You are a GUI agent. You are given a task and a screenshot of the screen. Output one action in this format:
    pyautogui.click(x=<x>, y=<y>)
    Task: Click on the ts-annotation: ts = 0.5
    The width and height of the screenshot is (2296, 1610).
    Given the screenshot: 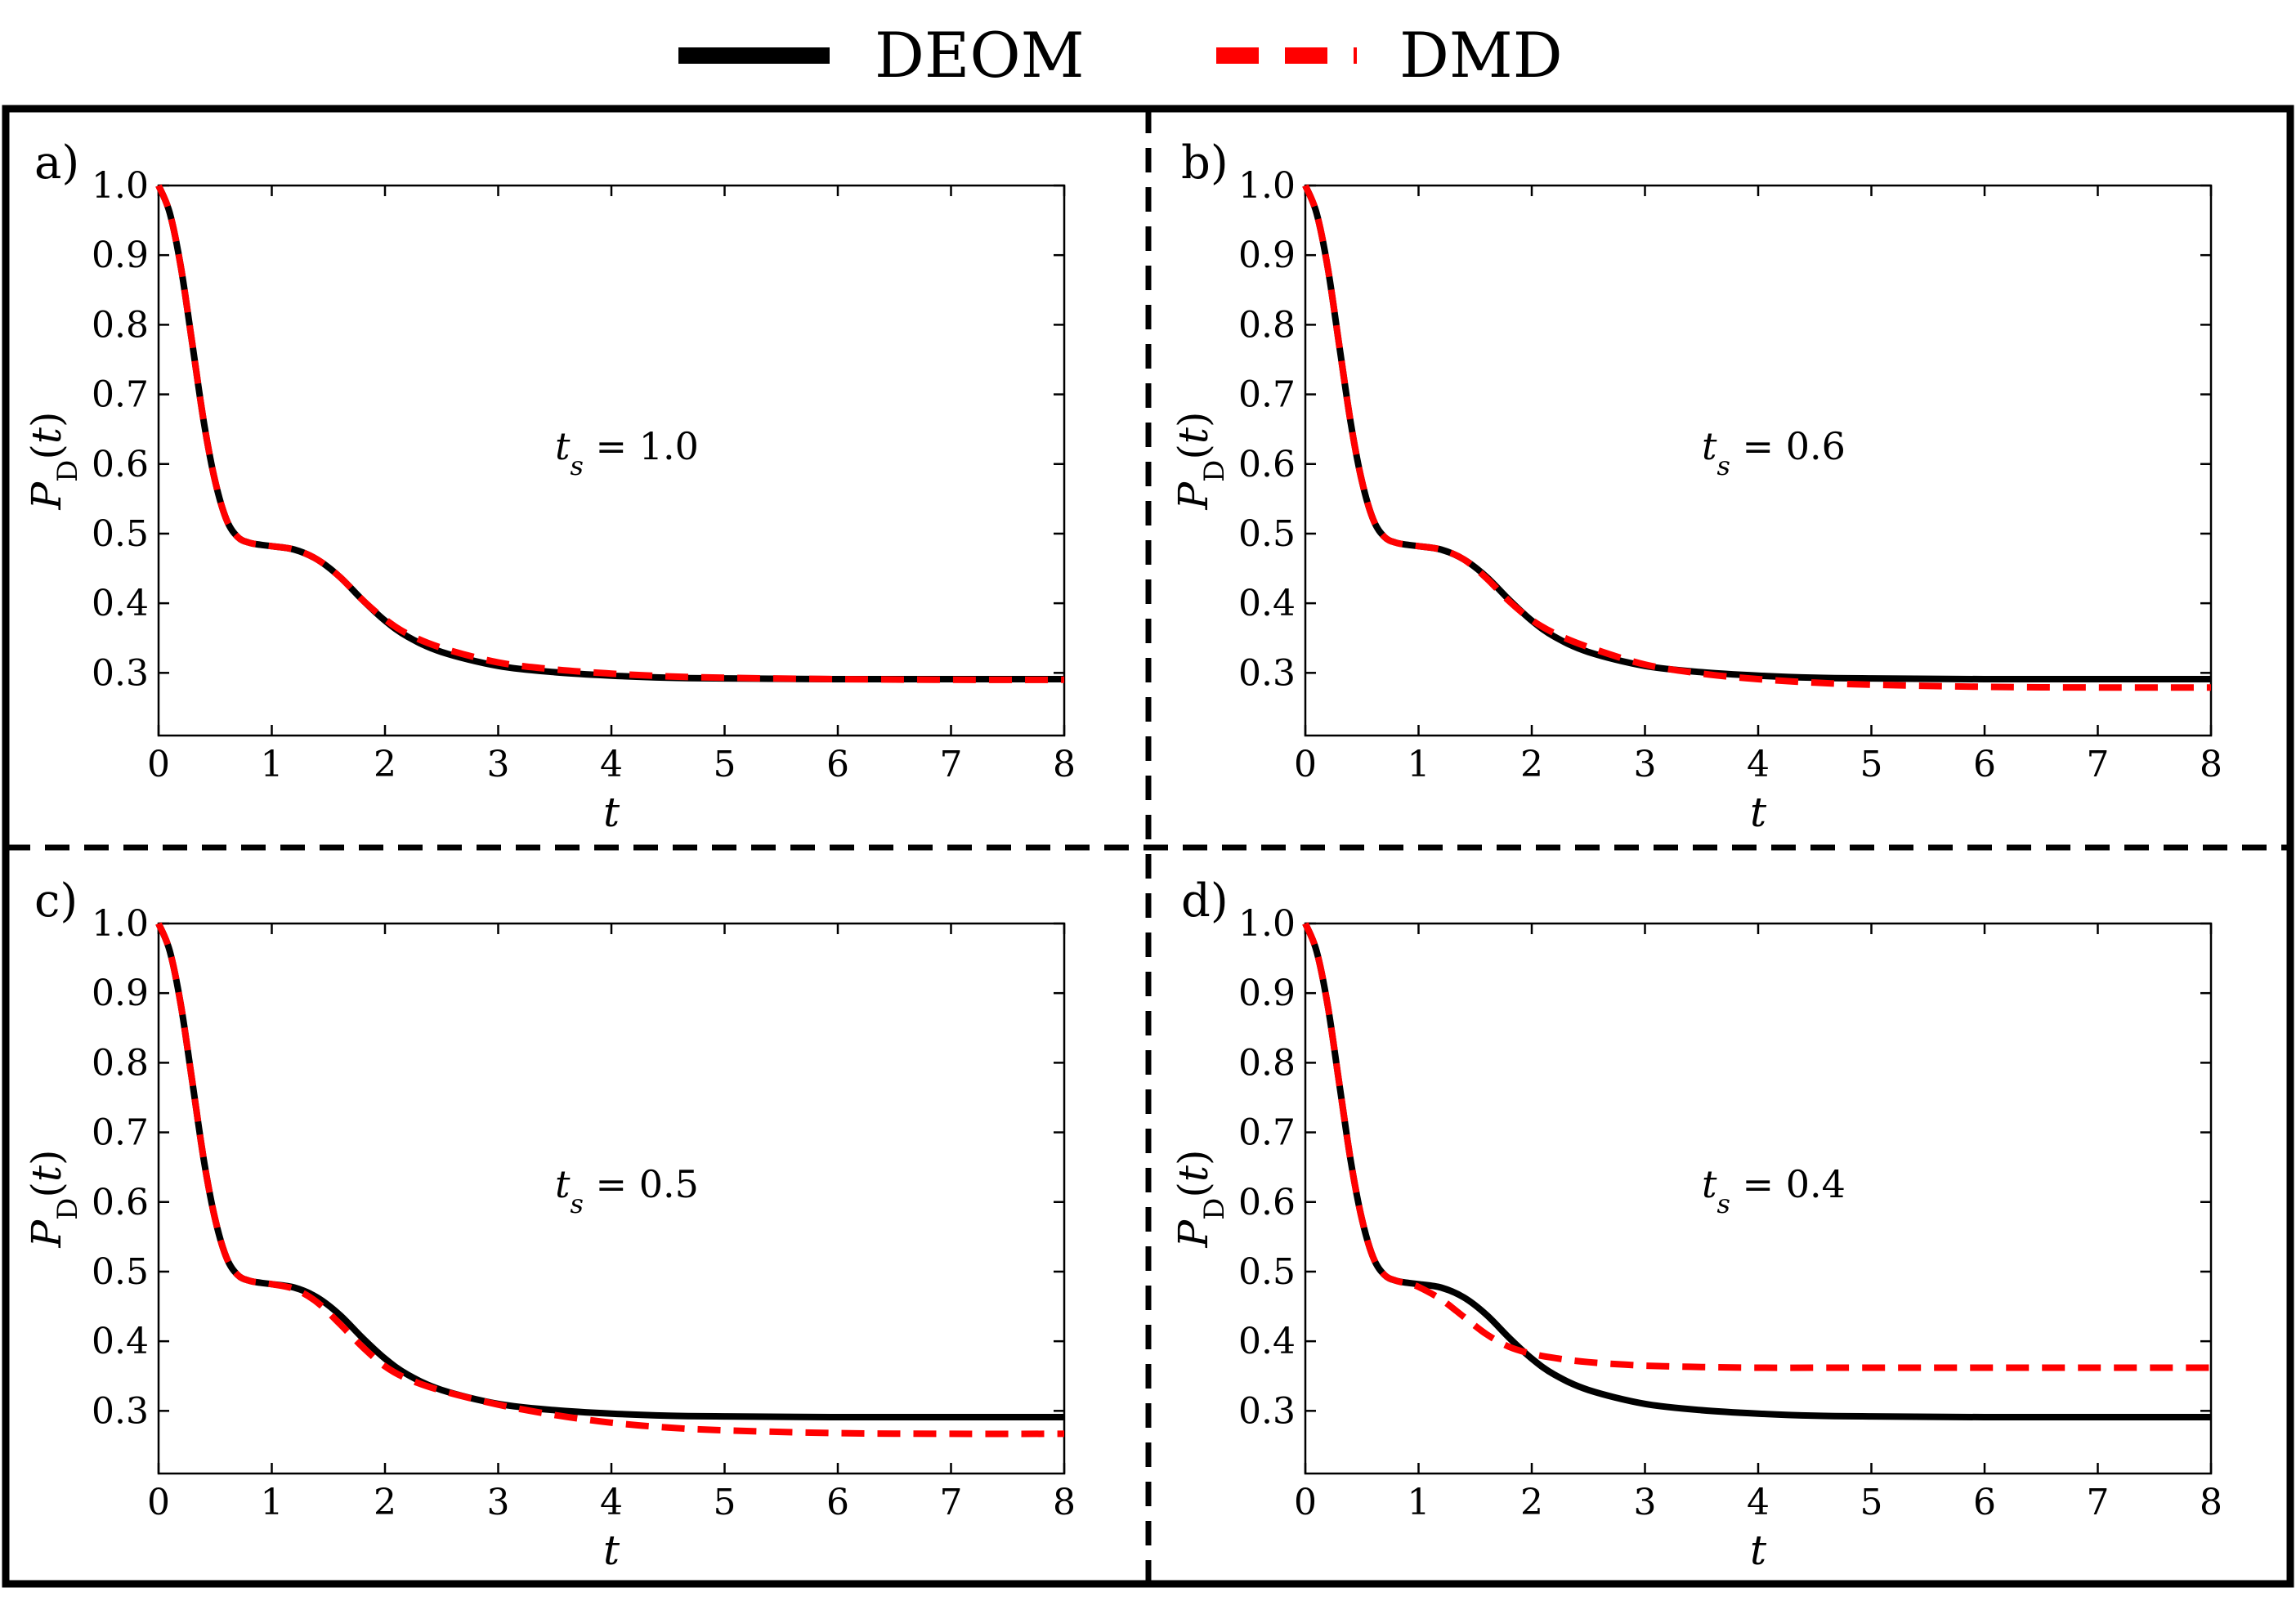 What is the action you would take?
    pyautogui.click(x=627, y=1190)
    